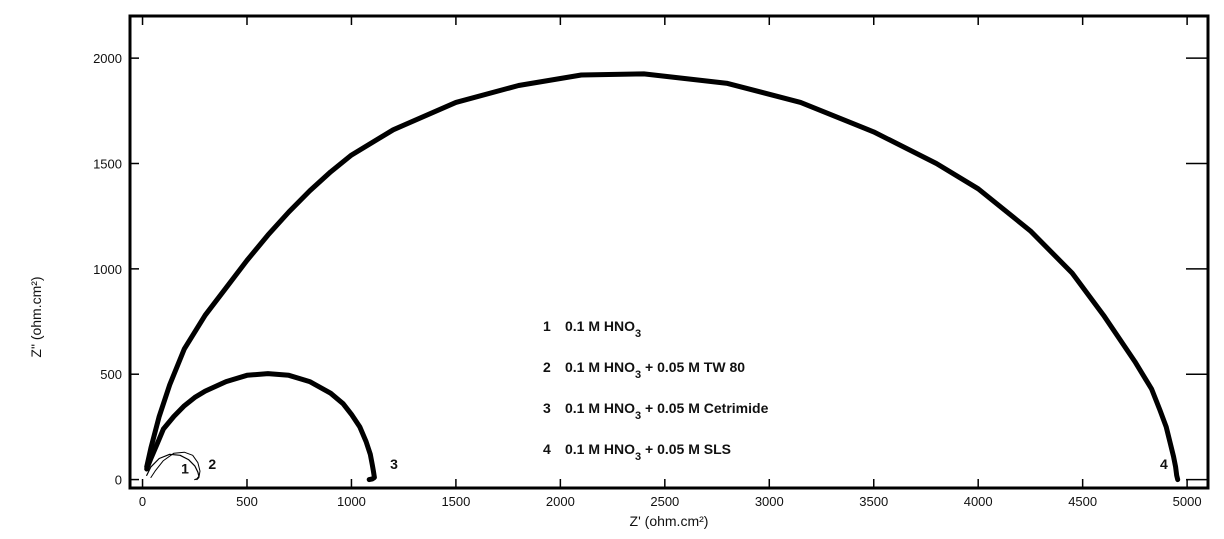 The width and height of the screenshot is (1224, 539). I want to click on curve-labels: 1 2 3 4, so click(674, 466).